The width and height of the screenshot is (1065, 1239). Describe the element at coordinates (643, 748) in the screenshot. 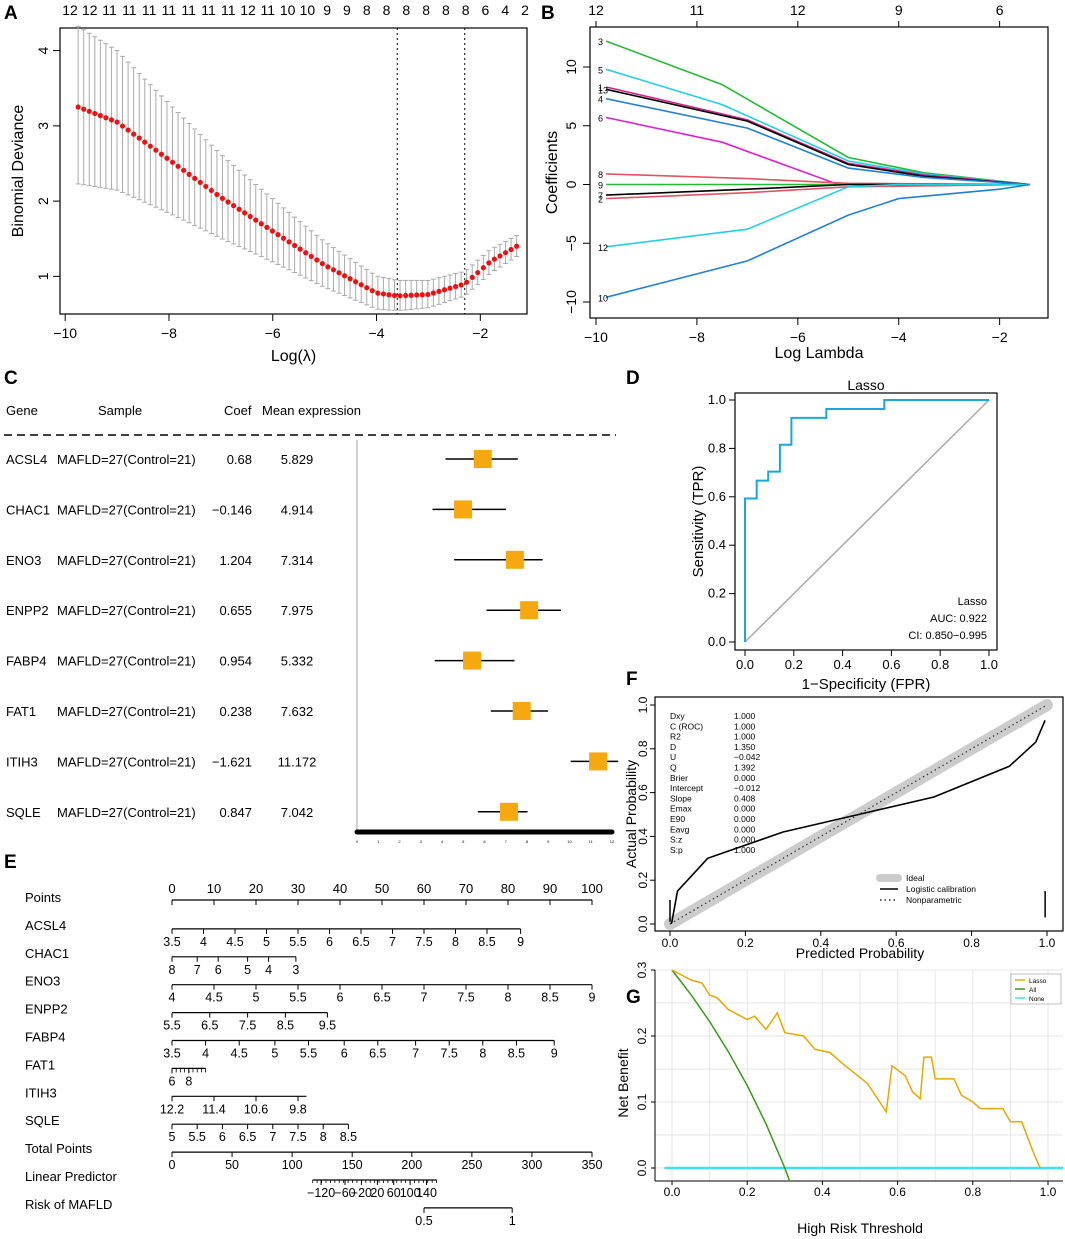

I see `y-tick-label: 0.8` at that location.